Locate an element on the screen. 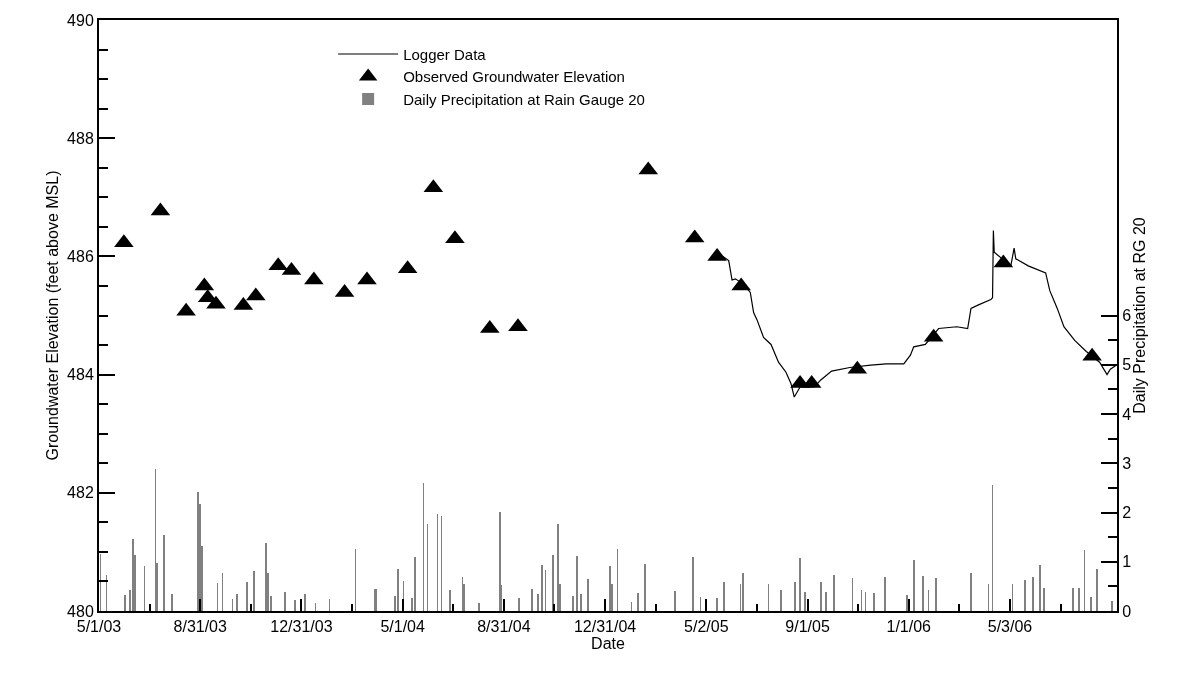  legend-label: Daily Precipitation at Rain Gauge 20 is located at coordinates (524, 99).